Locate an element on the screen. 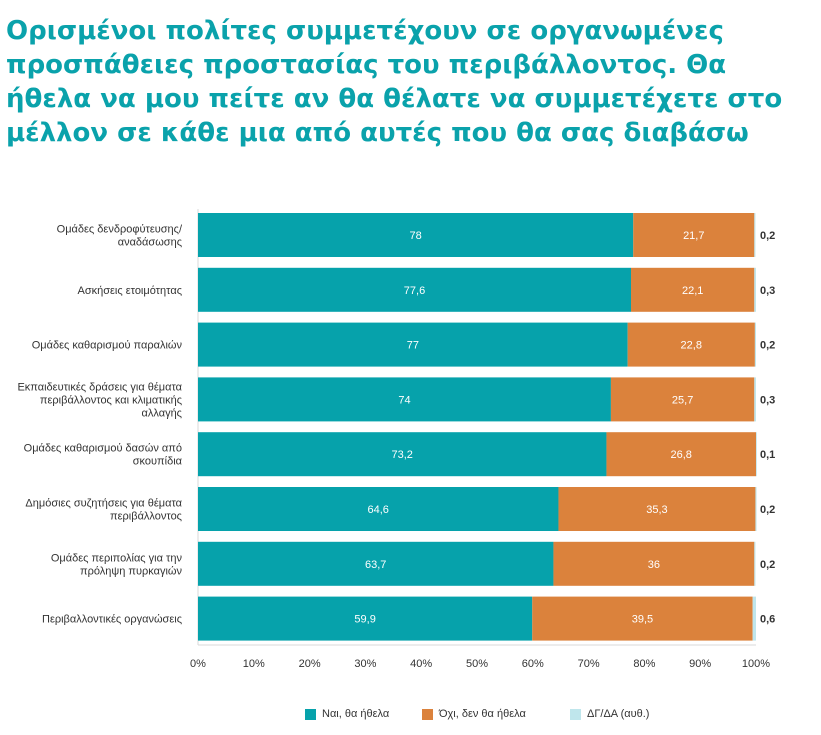  category-label: Ομάδες καθαρισμού παραλιών is located at coordinates (107, 346).